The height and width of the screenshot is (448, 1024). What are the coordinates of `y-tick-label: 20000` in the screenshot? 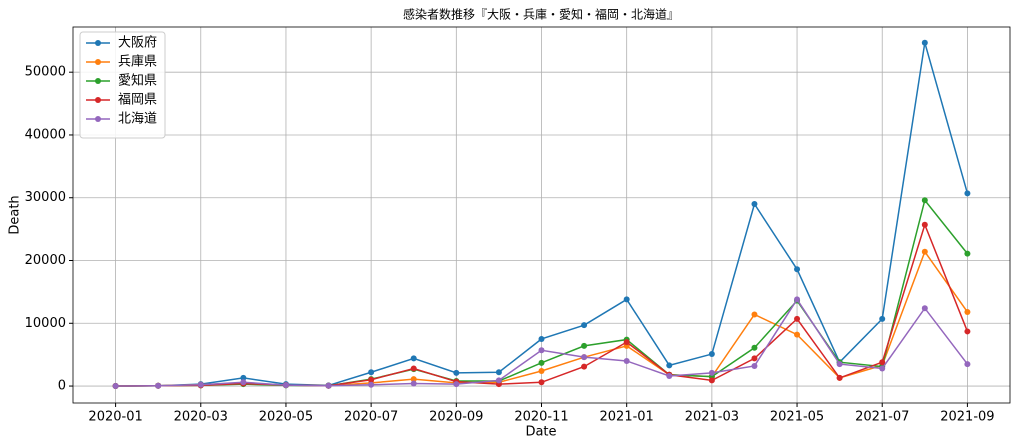 It's located at (45, 260).